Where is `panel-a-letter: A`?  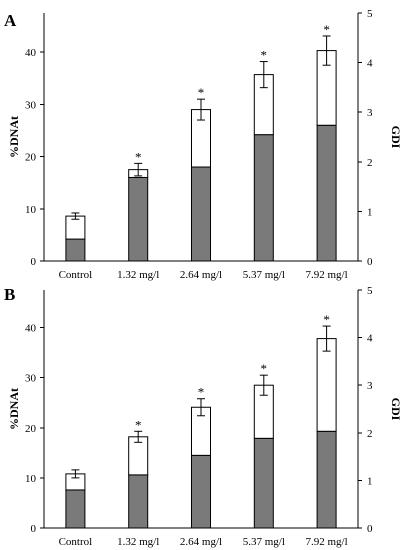 panel-a-letter: A is located at coordinates (10, 20).